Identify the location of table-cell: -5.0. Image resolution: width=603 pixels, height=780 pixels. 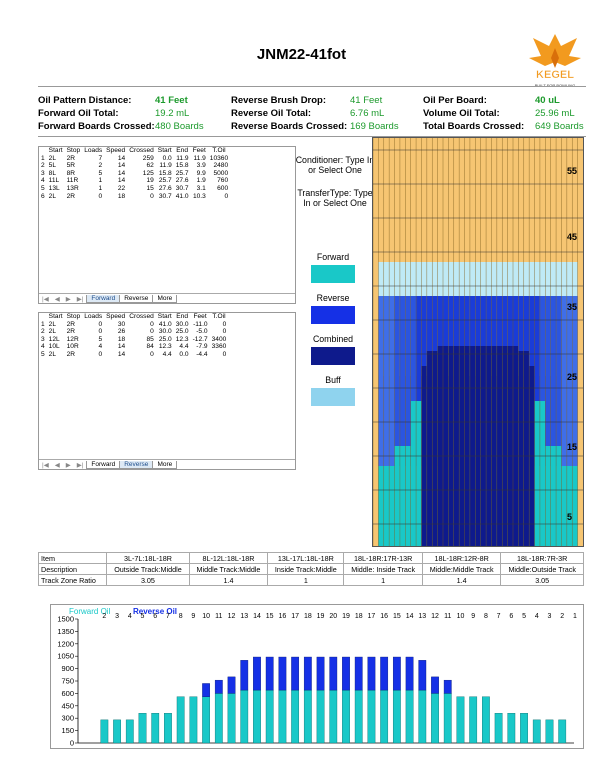
(202, 332).